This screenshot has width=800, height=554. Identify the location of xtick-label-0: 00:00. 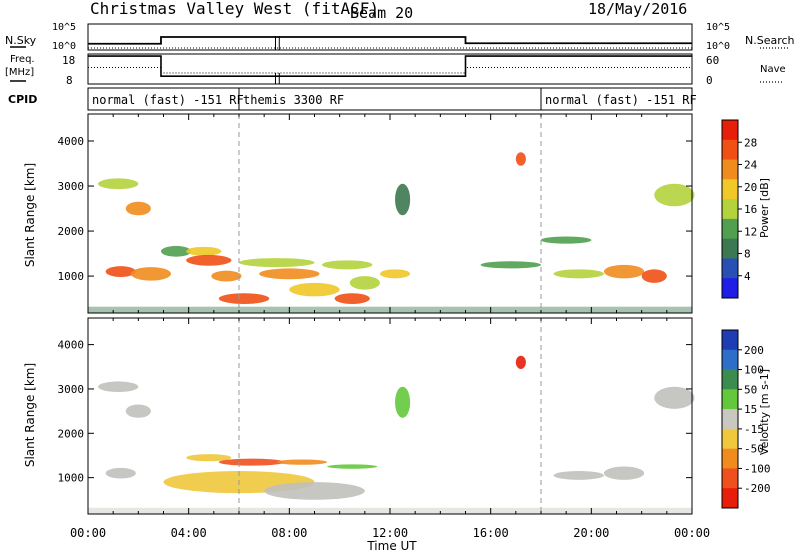
(88, 533).